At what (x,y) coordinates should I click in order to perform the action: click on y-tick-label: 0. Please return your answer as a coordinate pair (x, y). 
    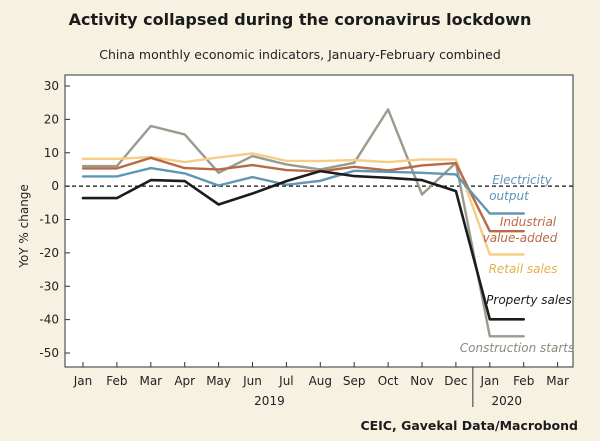
    Looking at the image, I should click on (55, 186).